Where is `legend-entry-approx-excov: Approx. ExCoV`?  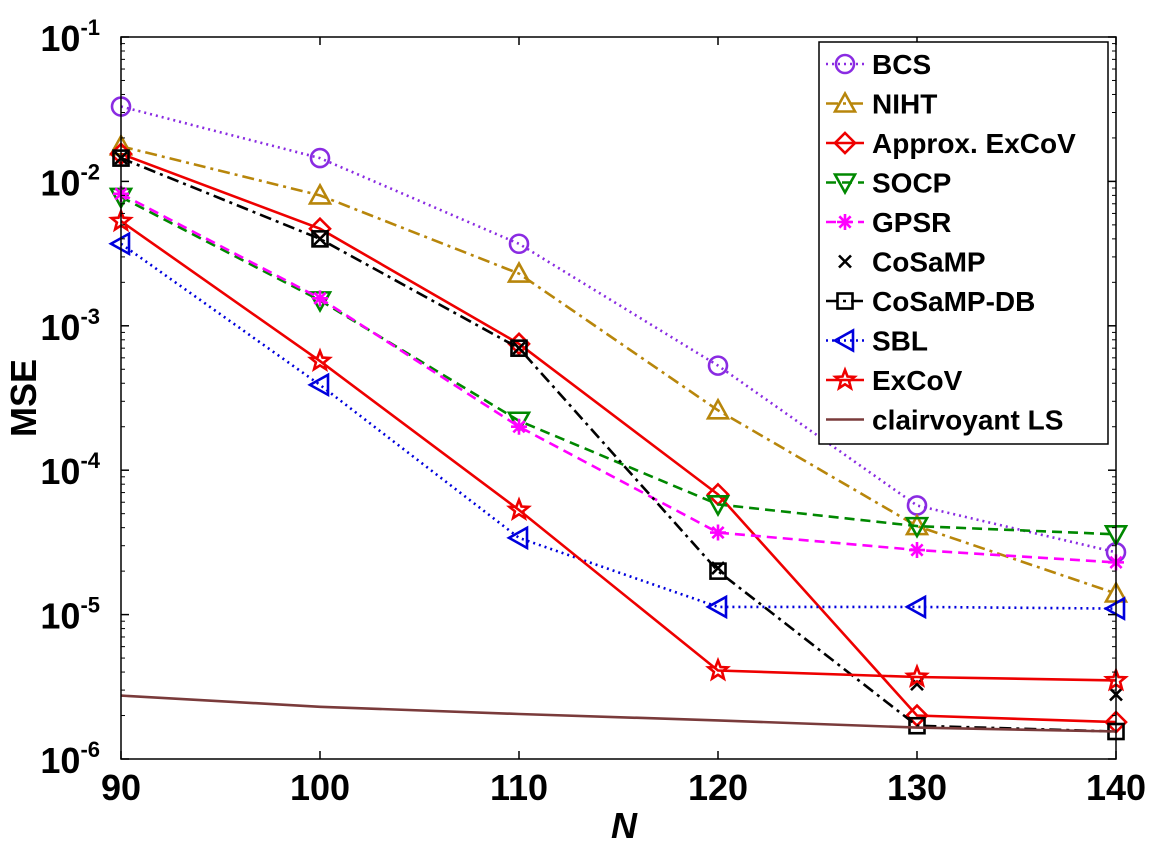 legend-entry-approx-excov: Approx. ExCoV is located at coordinates (951, 143).